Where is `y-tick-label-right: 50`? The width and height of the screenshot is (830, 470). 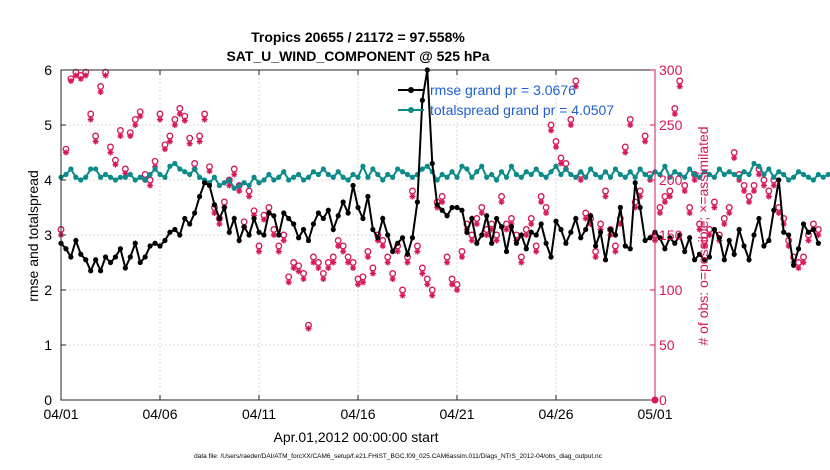
y-tick-label-right: 50 is located at coordinates (667, 345).